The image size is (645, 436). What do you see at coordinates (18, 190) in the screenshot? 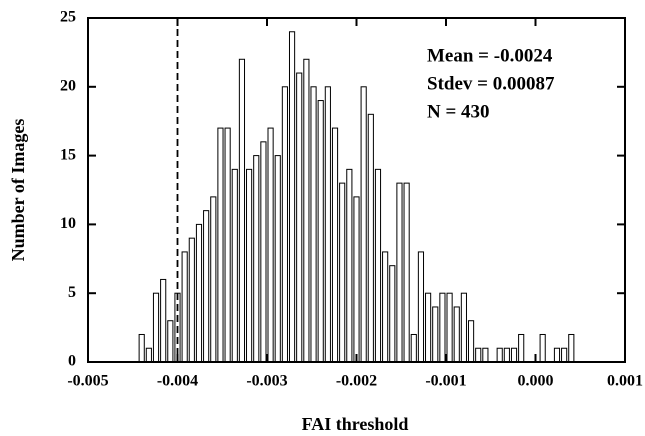
I see `y-axis-label: Number of Images` at bounding box center [18, 190].